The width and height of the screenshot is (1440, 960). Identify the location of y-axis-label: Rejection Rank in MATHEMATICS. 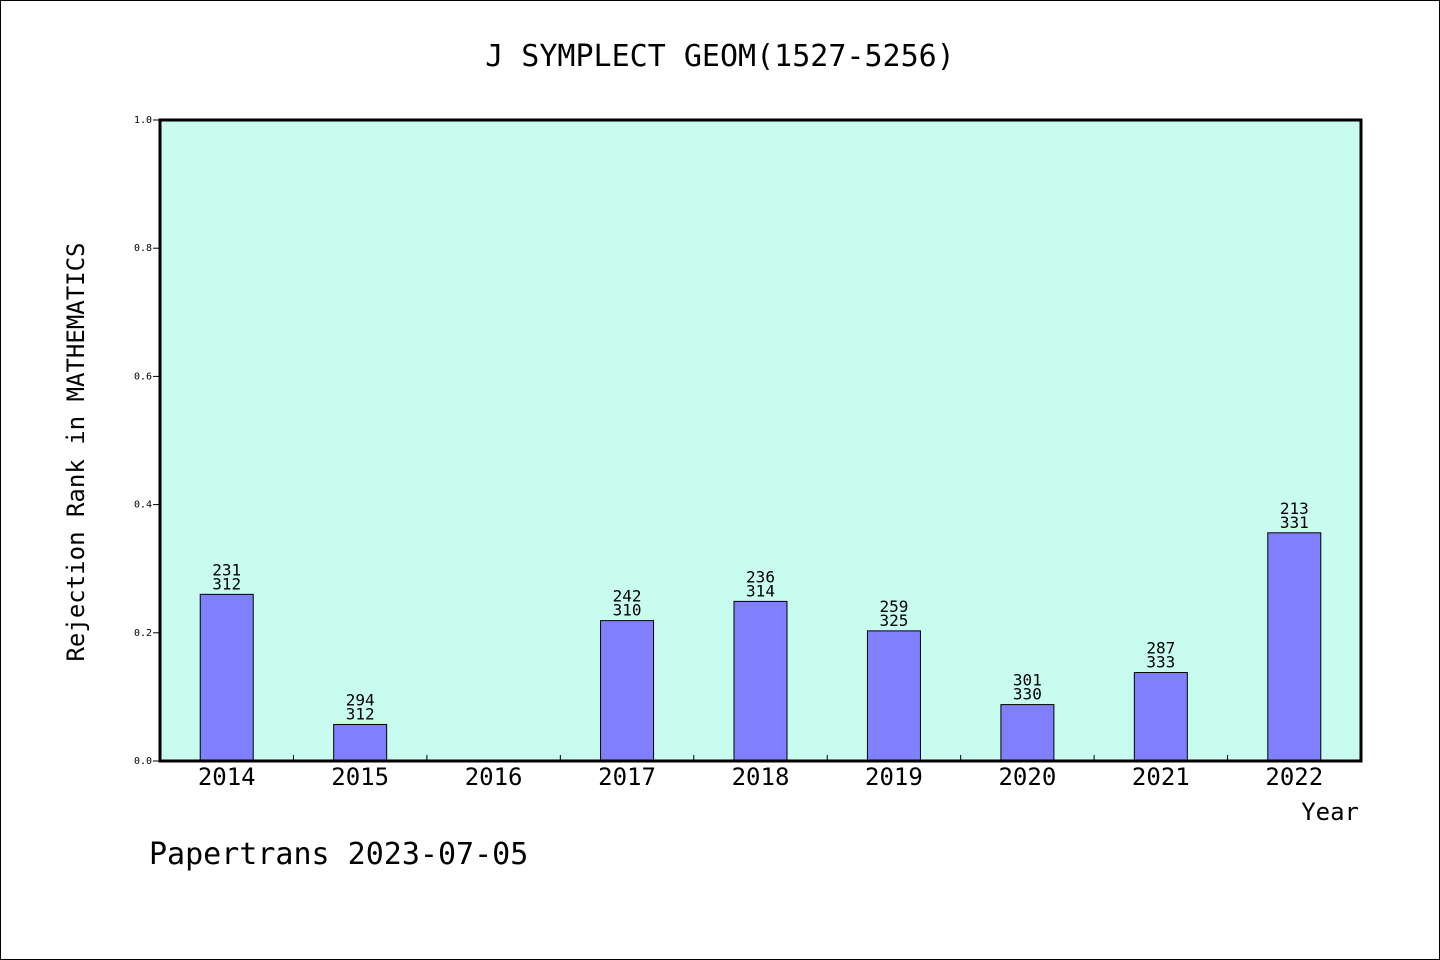
(76, 451).